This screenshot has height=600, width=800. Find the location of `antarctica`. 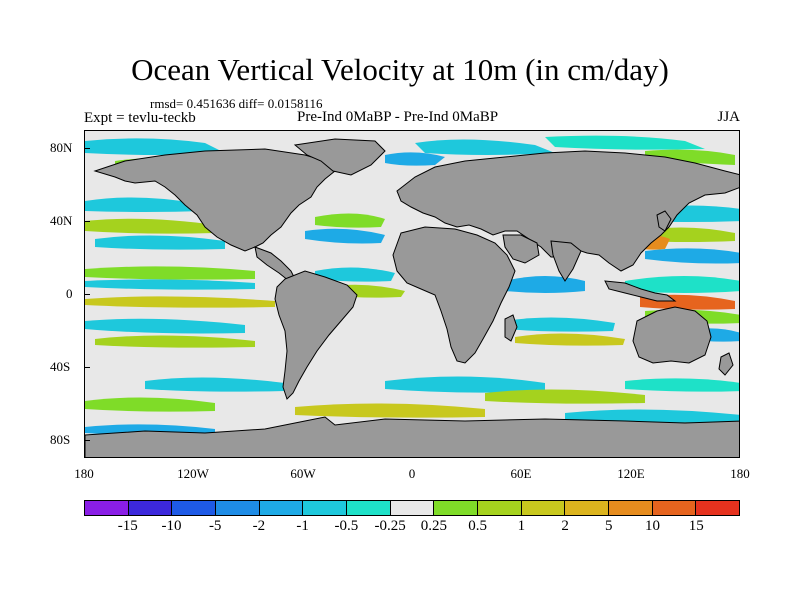

antarctica is located at coordinates (412, 436).